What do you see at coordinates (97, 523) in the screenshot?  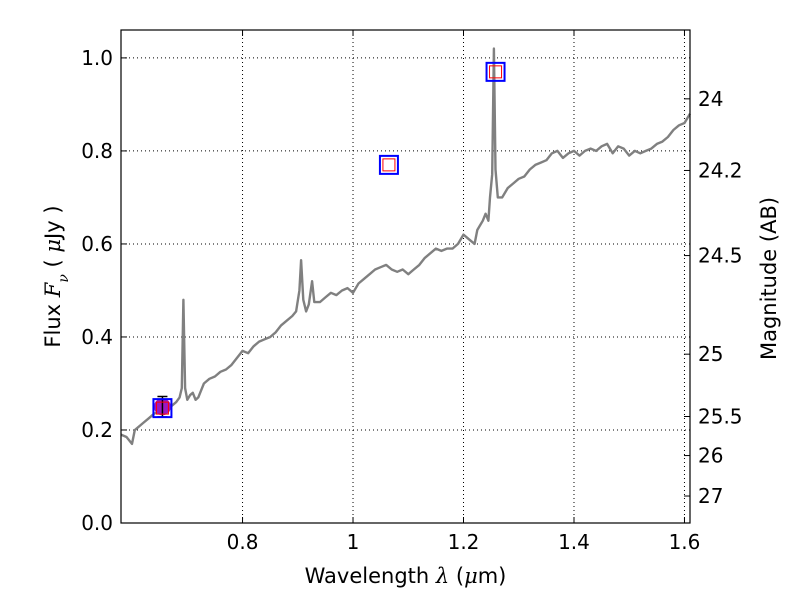 I see `y-tick-label: 0.0` at bounding box center [97, 523].